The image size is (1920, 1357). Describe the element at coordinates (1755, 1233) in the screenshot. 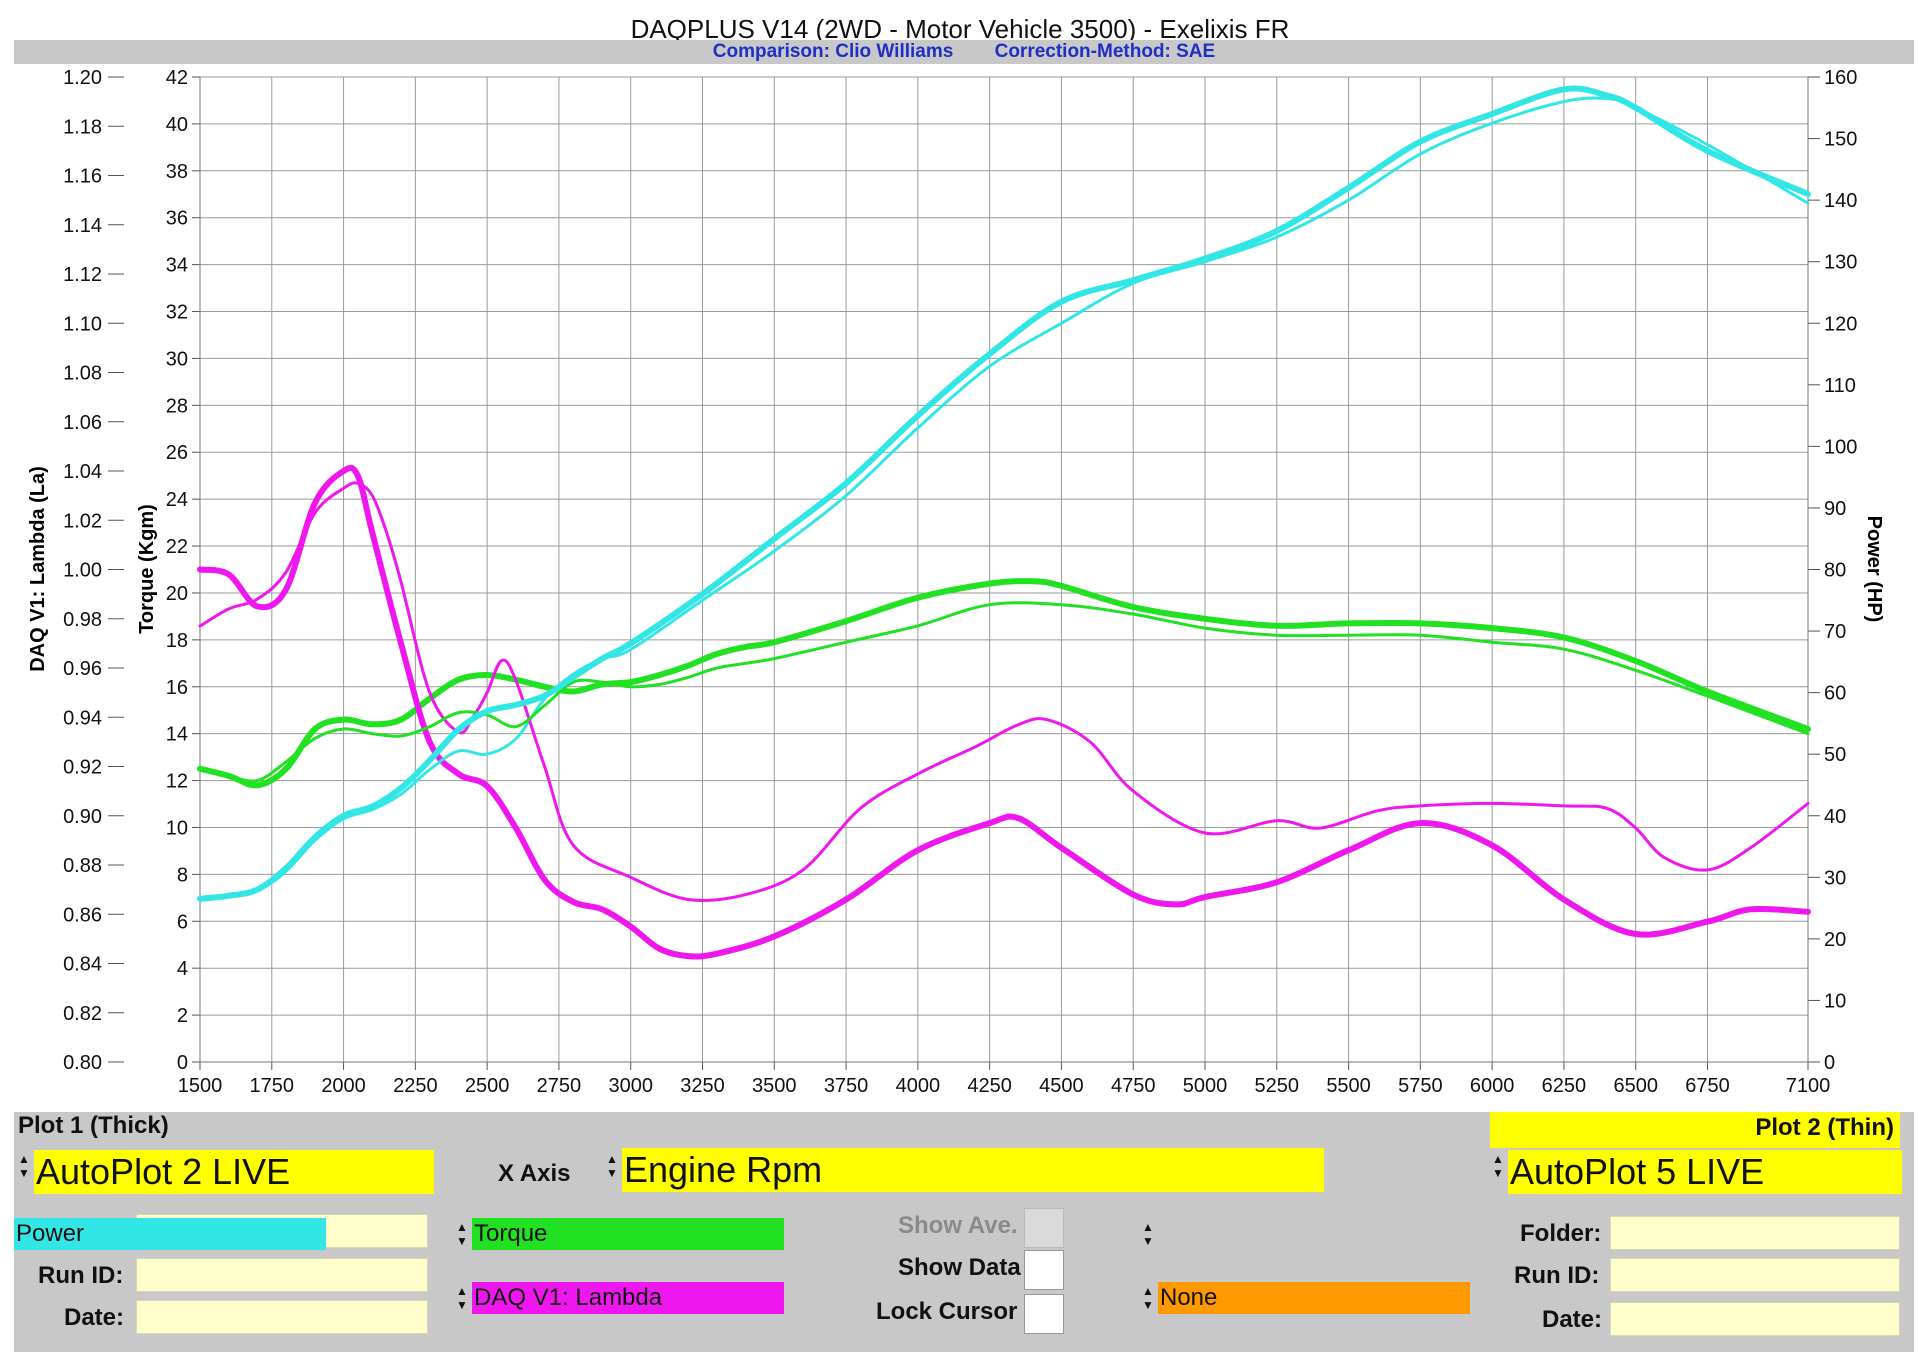

I see `folder-field-right` at that location.